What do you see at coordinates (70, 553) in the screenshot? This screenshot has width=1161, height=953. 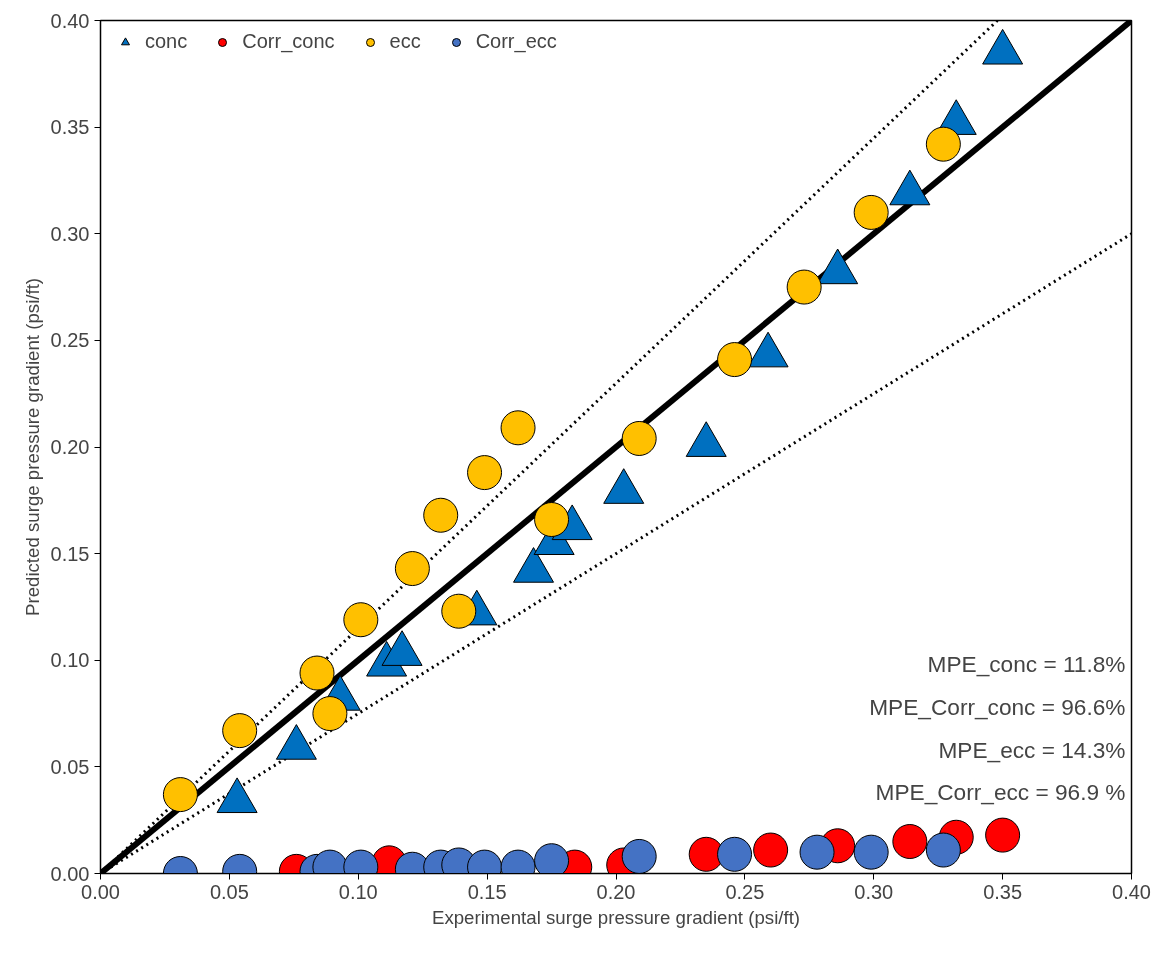 I see `y-tick-label: 0.15` at bounding box center [70, 553].